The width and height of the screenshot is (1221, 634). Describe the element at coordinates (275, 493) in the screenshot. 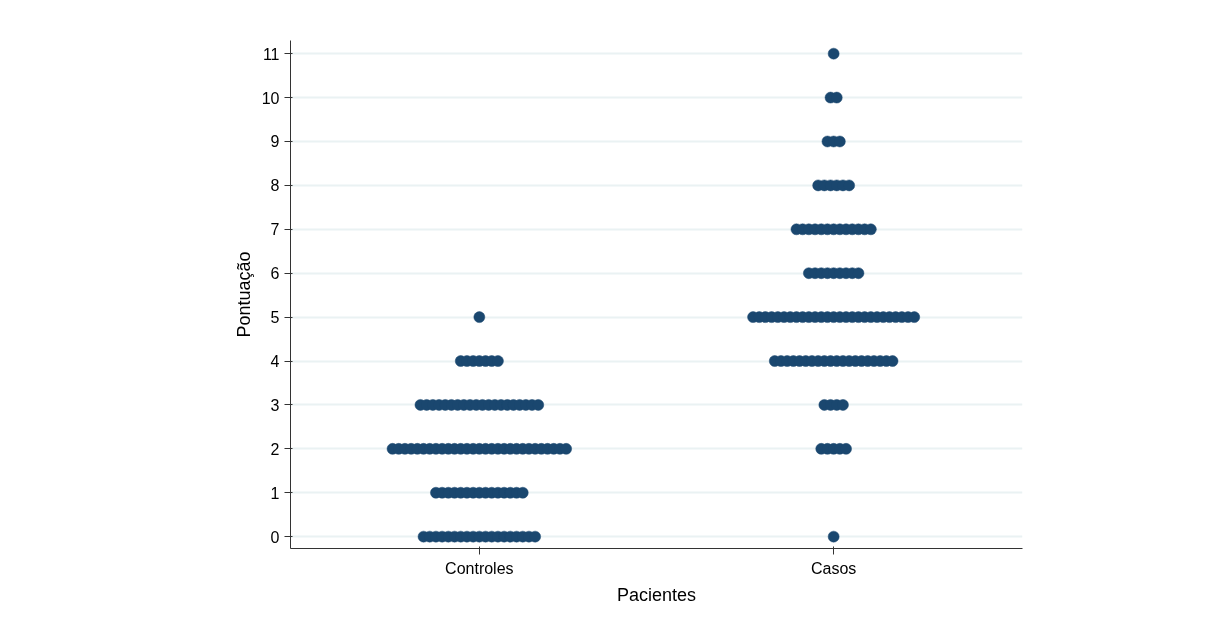

I see `y-tick-label: 1` at that location.